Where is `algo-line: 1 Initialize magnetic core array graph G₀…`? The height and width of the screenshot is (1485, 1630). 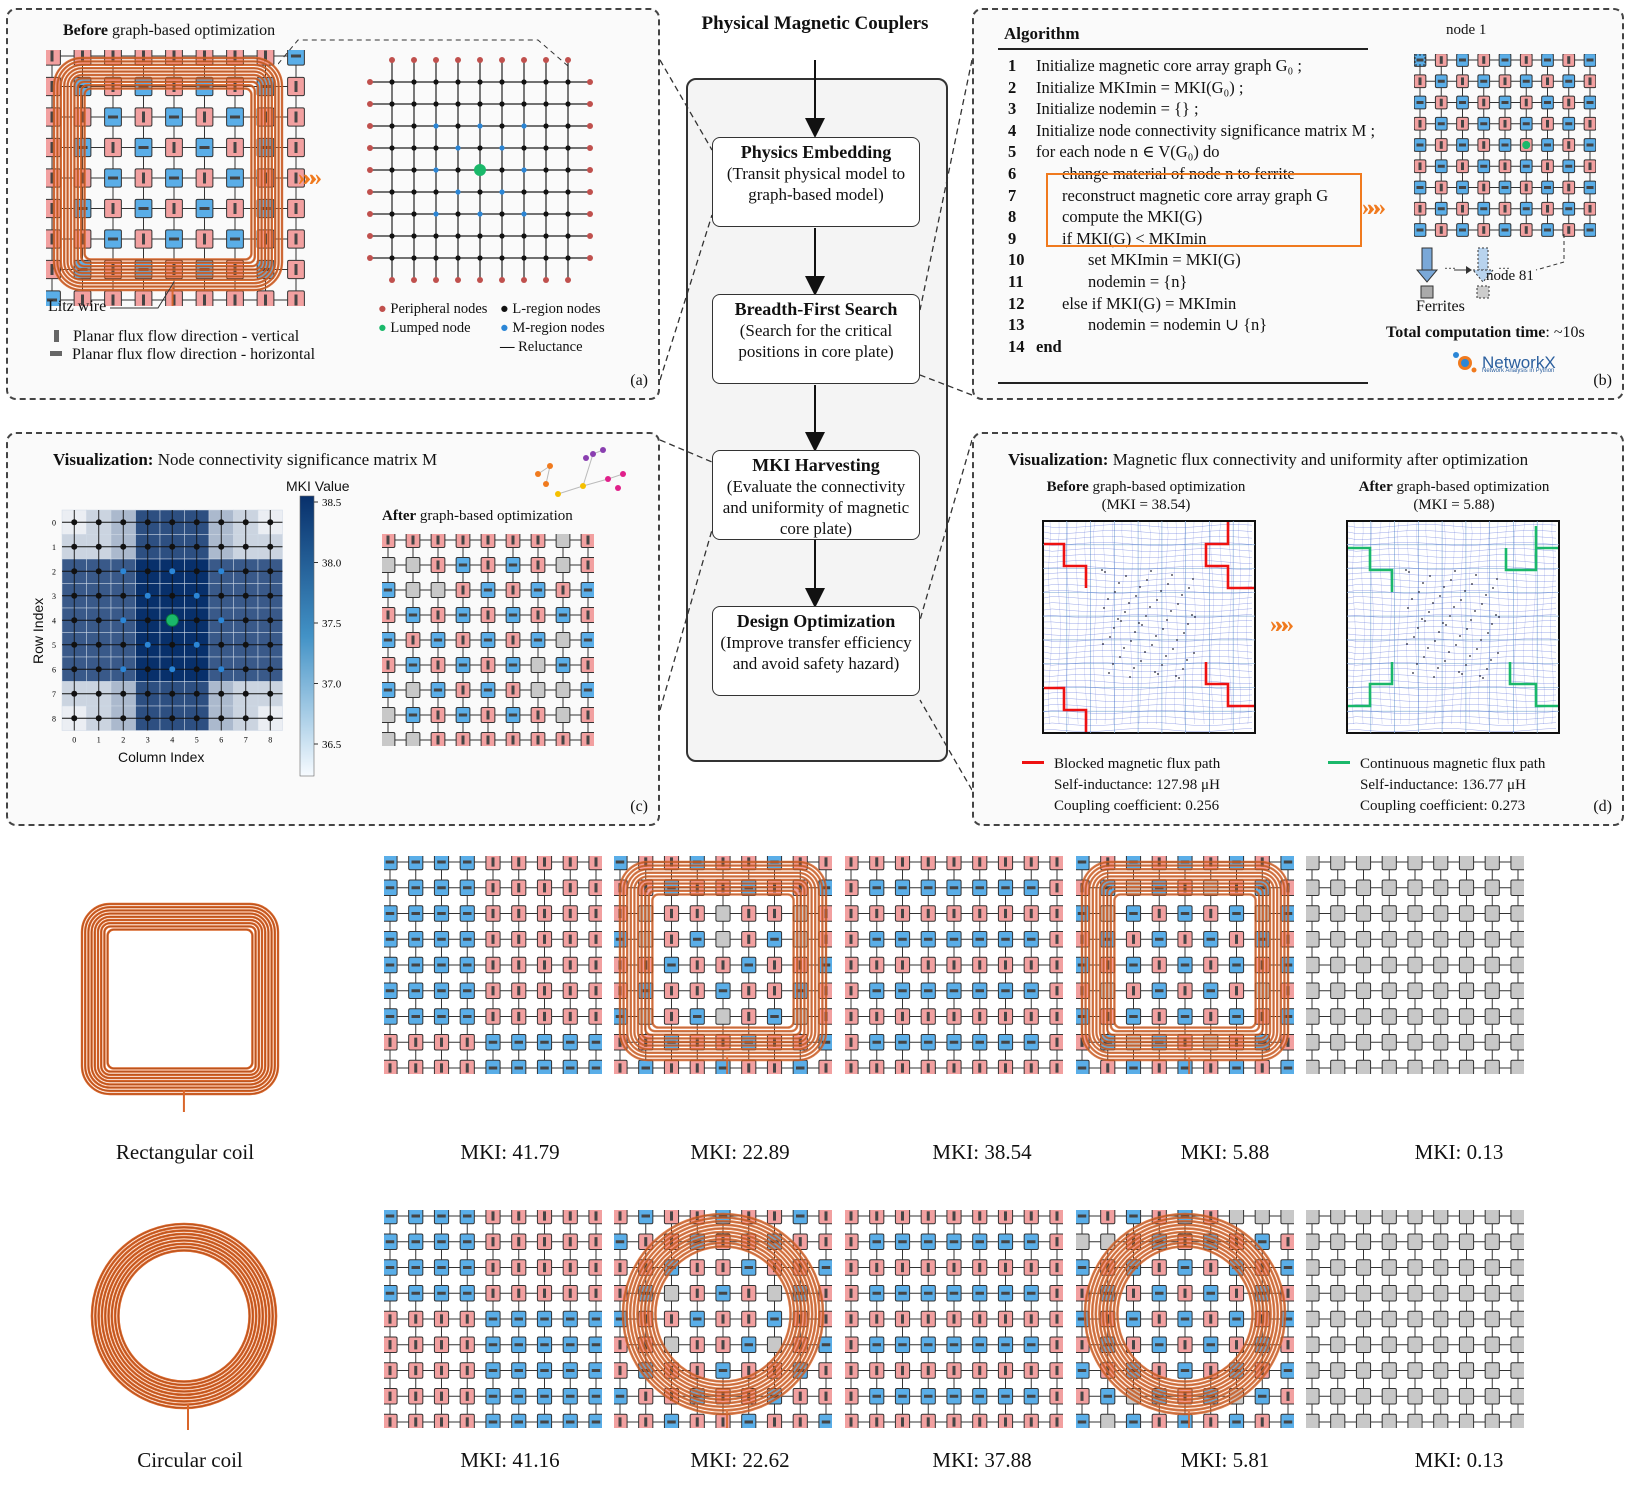
algo-line: 1 Initialize magnetic core array graph G₀… is located at coordinates (1155, 66).